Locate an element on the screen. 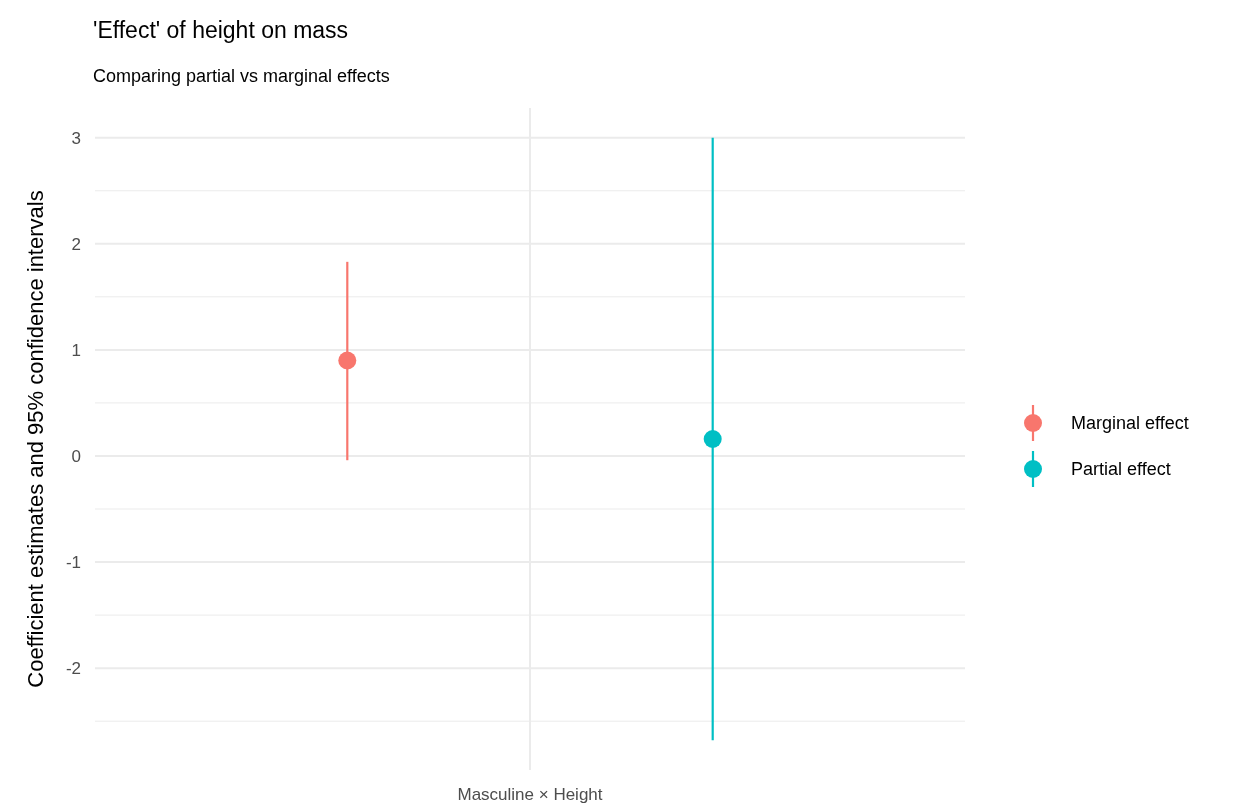 This screenshot has width=1233, height=805. y-tick-label: 2 is located at coordinates (76, 244).